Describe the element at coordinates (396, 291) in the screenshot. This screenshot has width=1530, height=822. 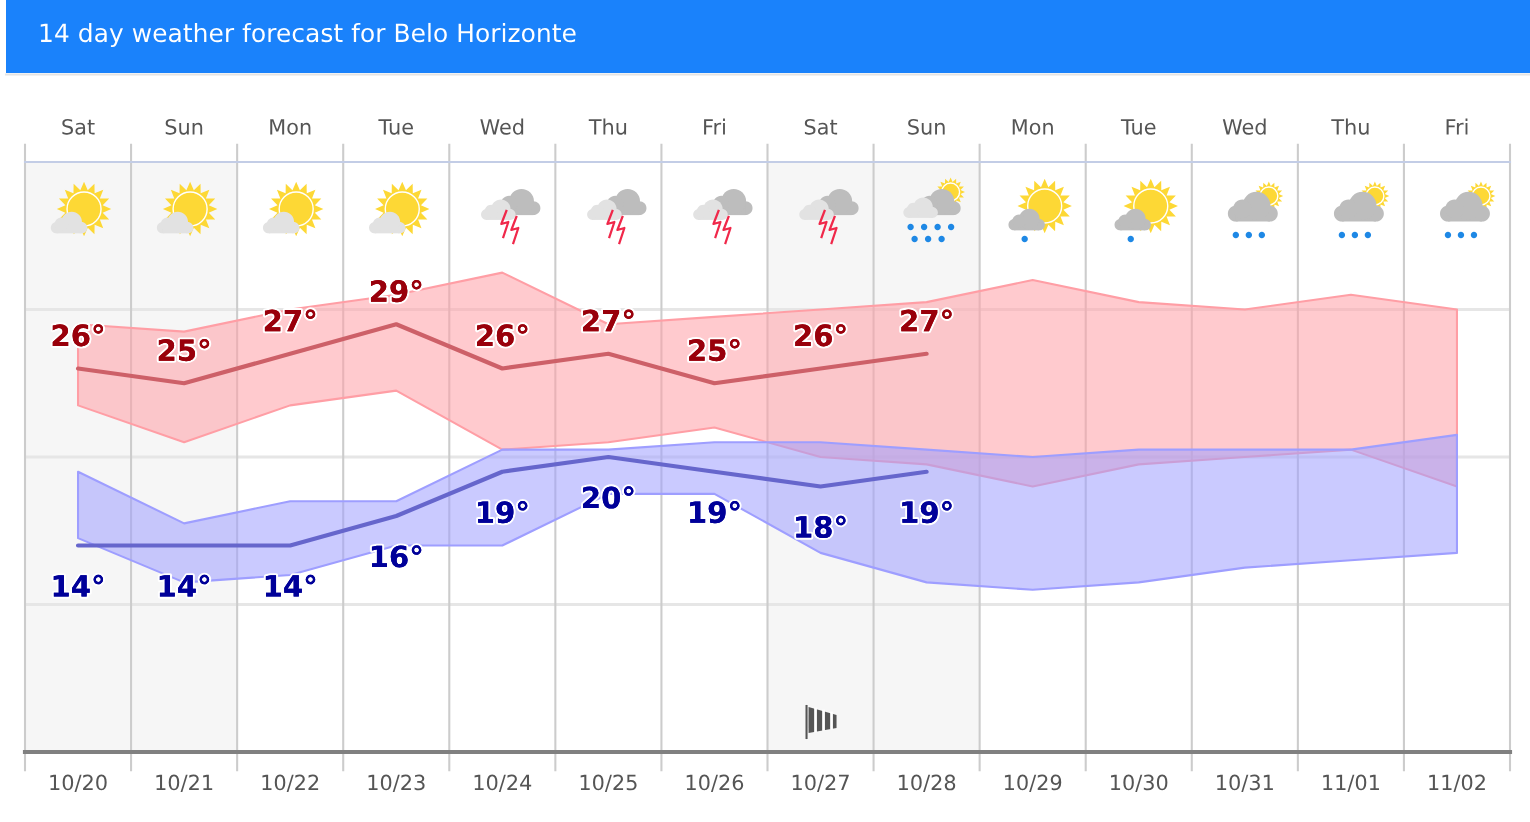
I see `data-label: 29°` at that location.